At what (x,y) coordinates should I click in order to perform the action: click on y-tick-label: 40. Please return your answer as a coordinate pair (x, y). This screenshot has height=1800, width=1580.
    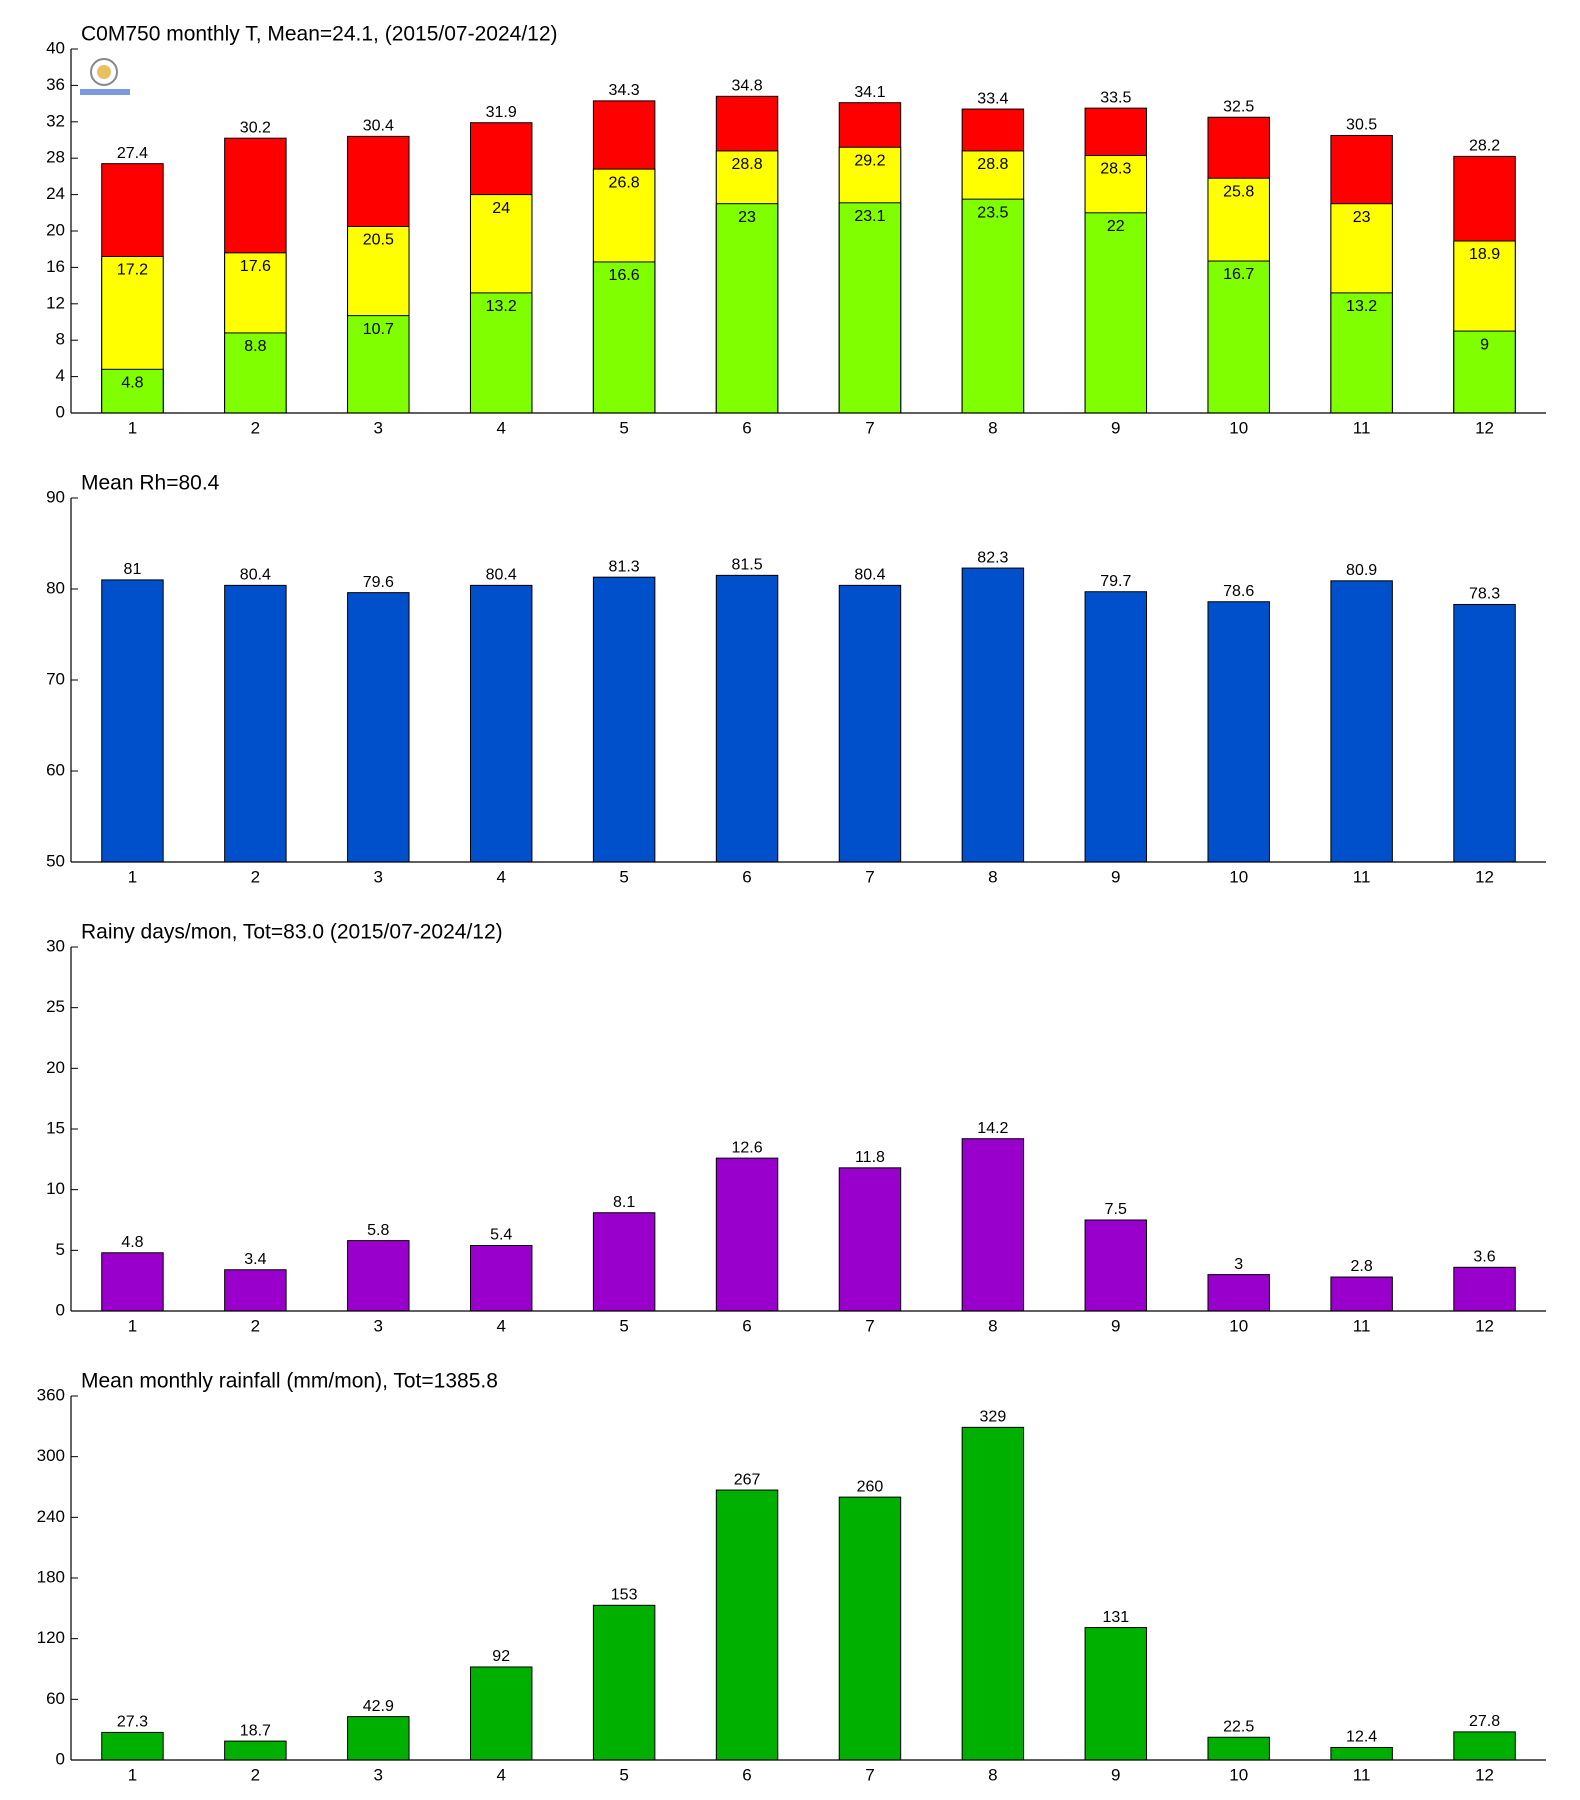
    Looking at the image, I should click on (55, 47).